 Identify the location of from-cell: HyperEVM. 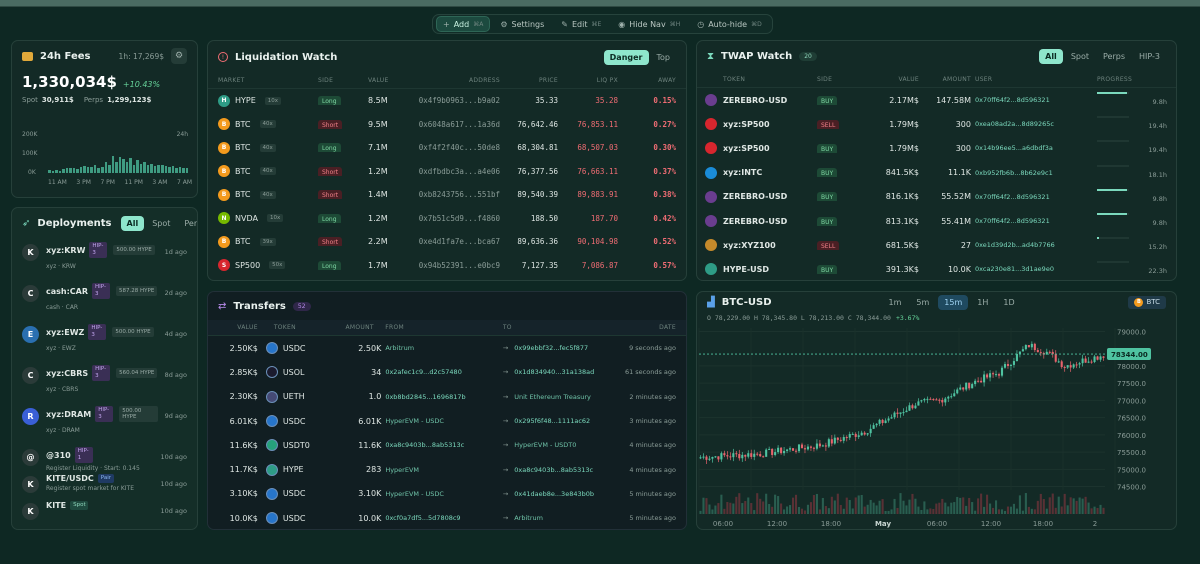
(402, 469).